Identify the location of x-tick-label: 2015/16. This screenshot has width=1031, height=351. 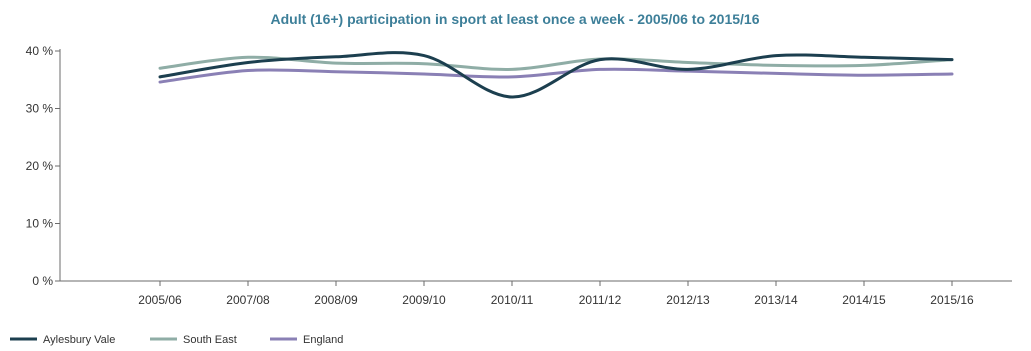
(952, 300).